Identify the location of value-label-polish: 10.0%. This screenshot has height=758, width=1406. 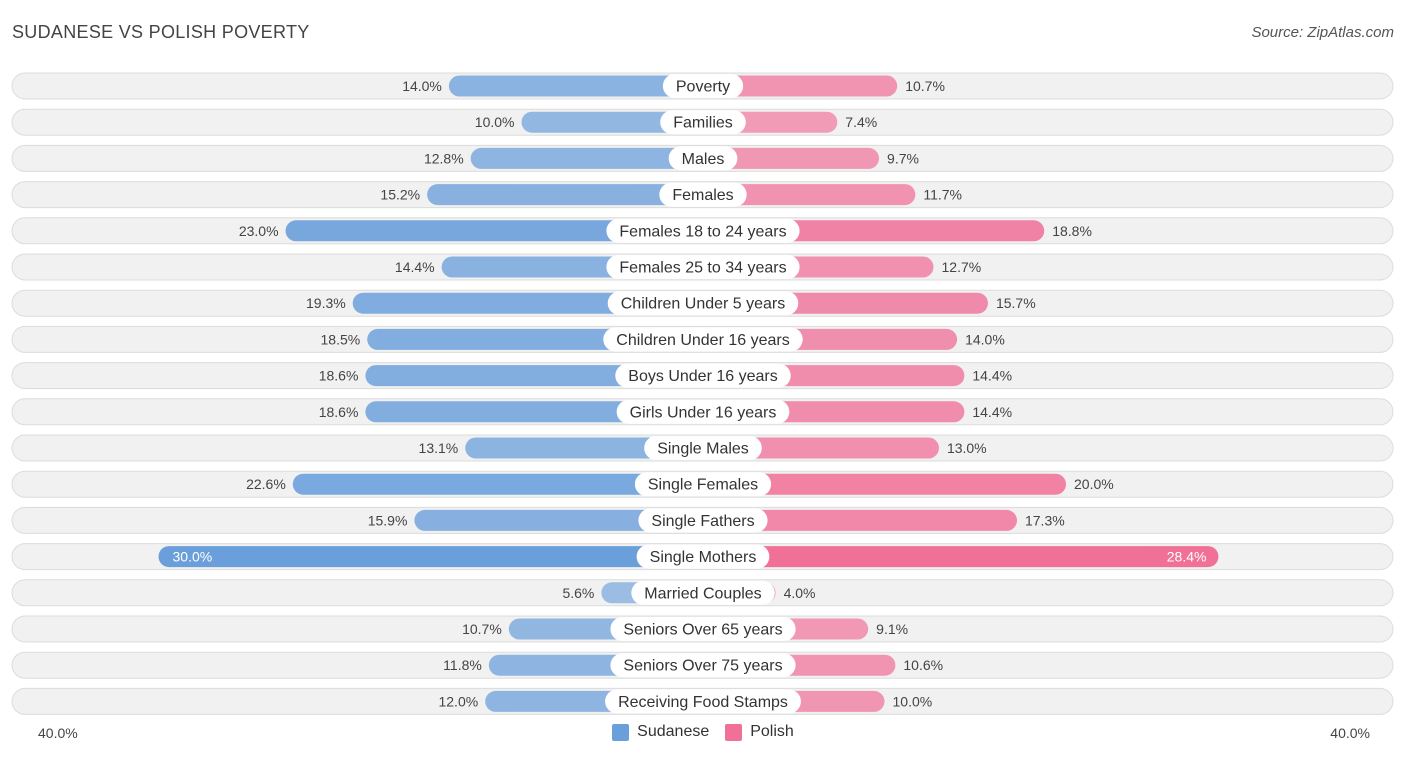
(913, 701).